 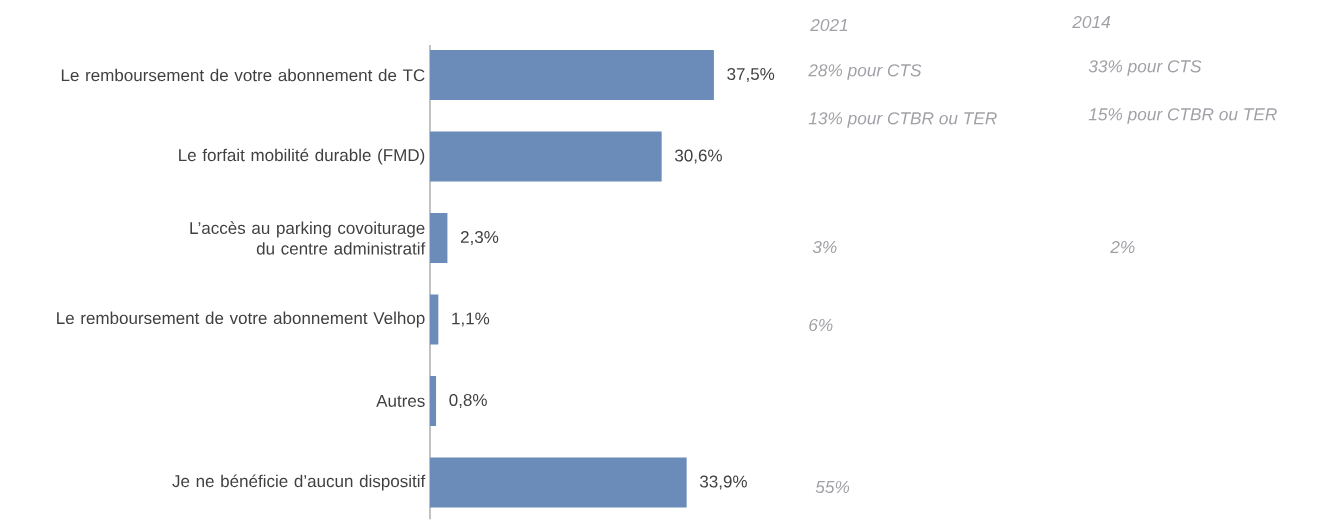 I want to click on data-label: 37,5%, so click(x=751, y=75).